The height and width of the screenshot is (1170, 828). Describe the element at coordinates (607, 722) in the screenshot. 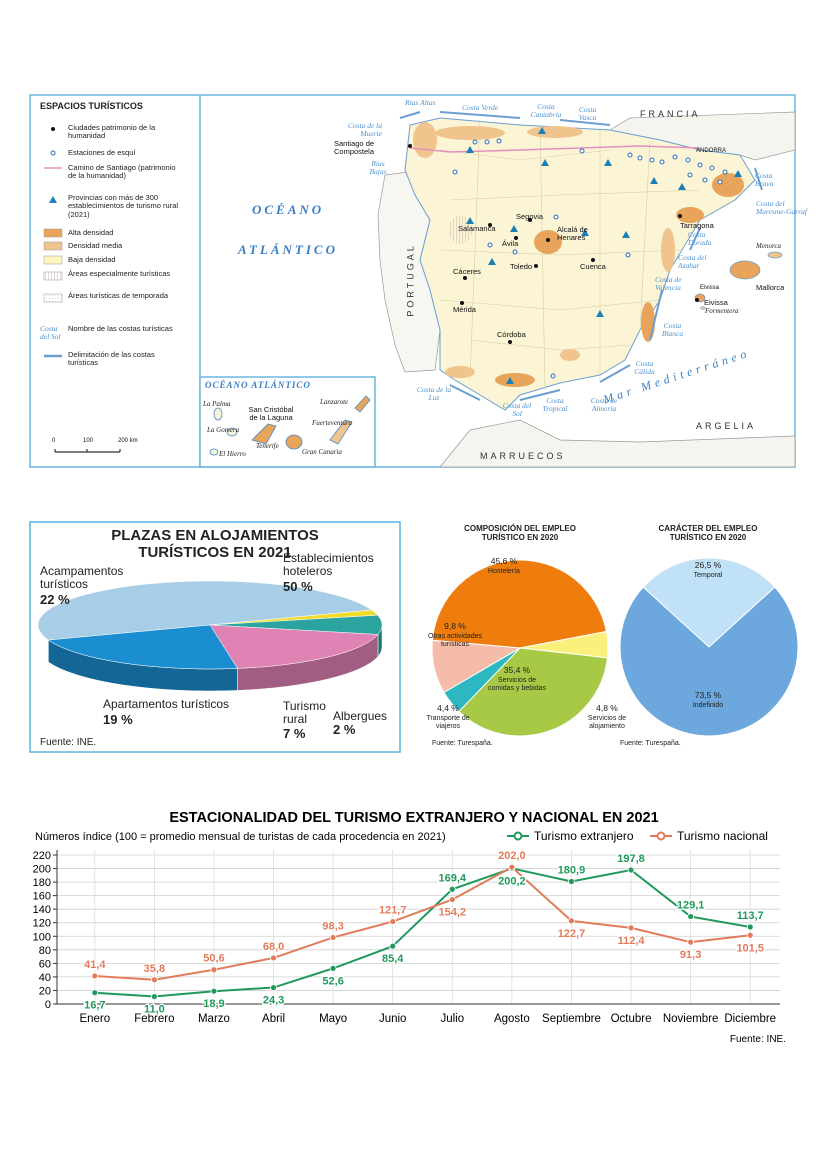

I see `category-label: Servicios de alojamiento` at that location.